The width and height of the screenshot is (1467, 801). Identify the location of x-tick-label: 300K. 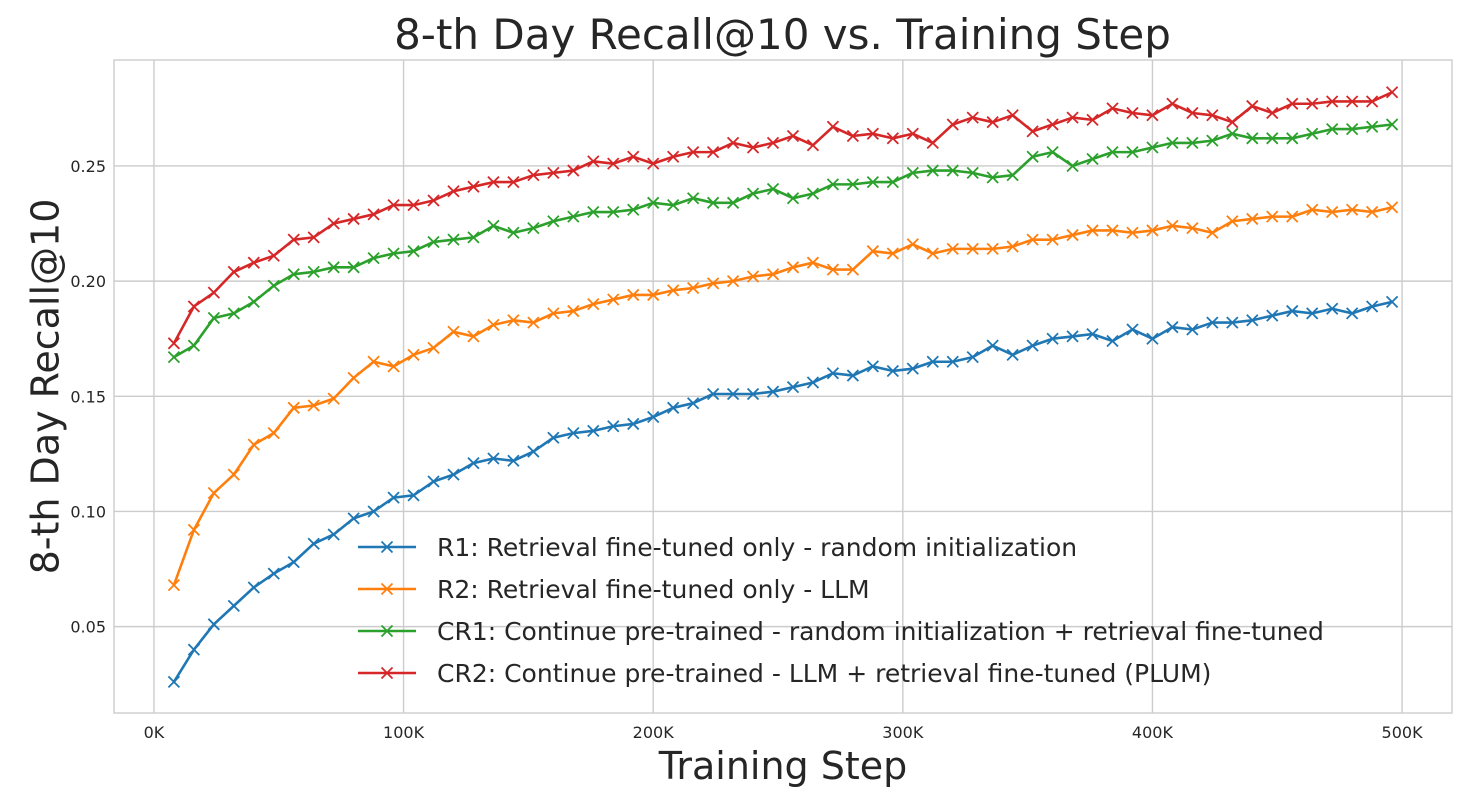
(903, 732).